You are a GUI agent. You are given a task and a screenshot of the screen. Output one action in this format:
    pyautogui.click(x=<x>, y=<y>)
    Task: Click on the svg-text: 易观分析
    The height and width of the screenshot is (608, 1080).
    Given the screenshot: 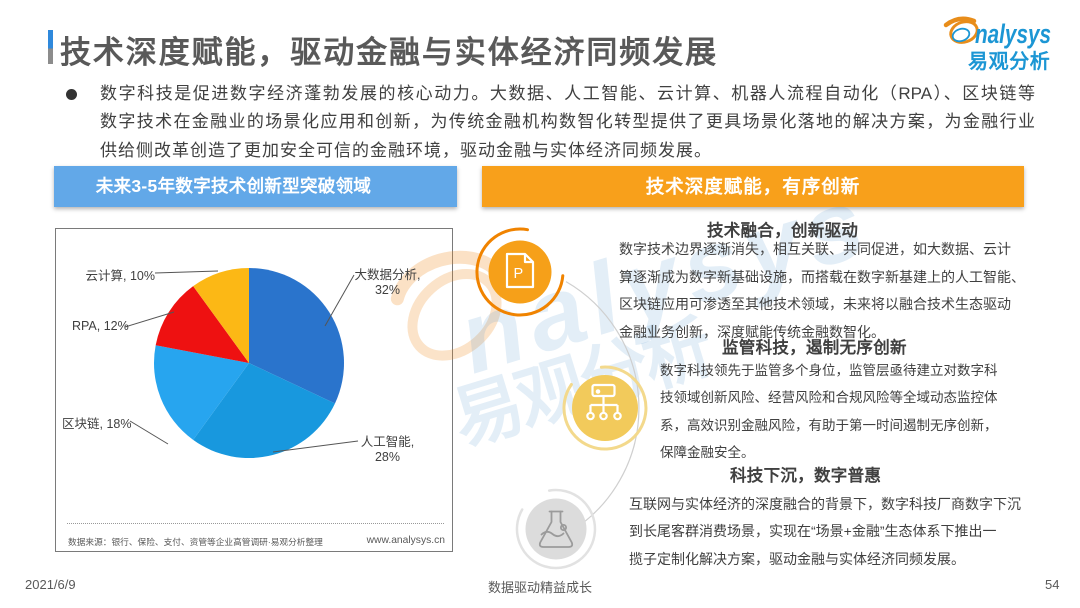 What is the action you would take?
    pyautogui.click(x=1009, y=61)
    